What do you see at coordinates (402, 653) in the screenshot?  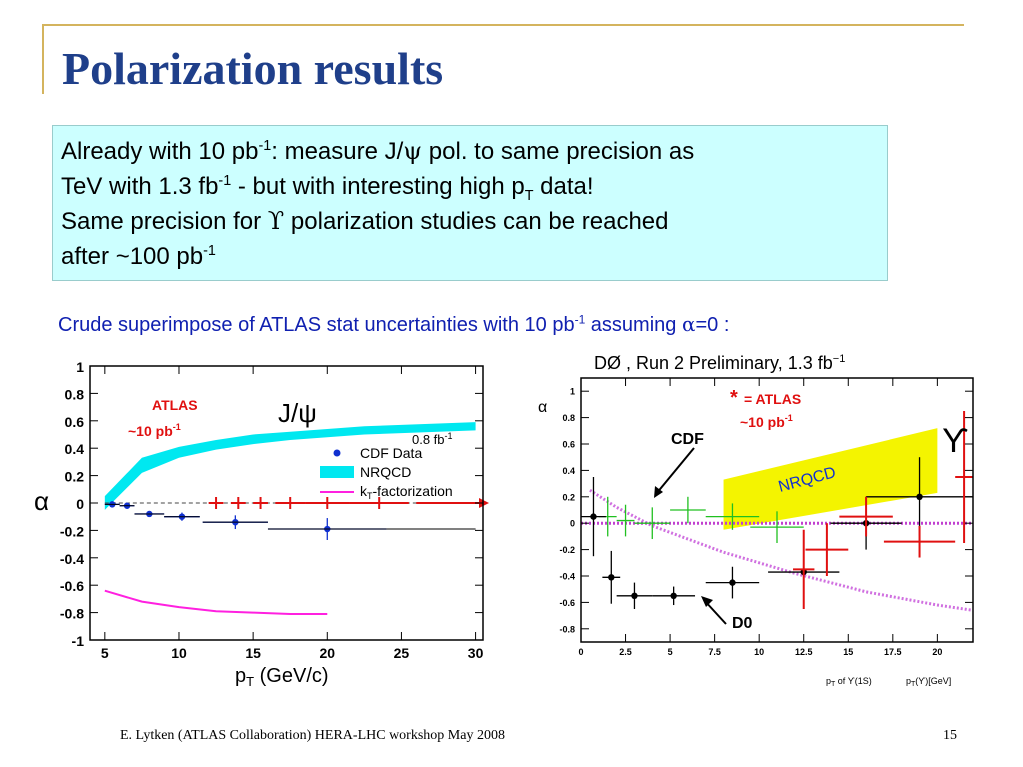 I see `jpsi-xtick-label: 25` at bounding box center [402, 653].